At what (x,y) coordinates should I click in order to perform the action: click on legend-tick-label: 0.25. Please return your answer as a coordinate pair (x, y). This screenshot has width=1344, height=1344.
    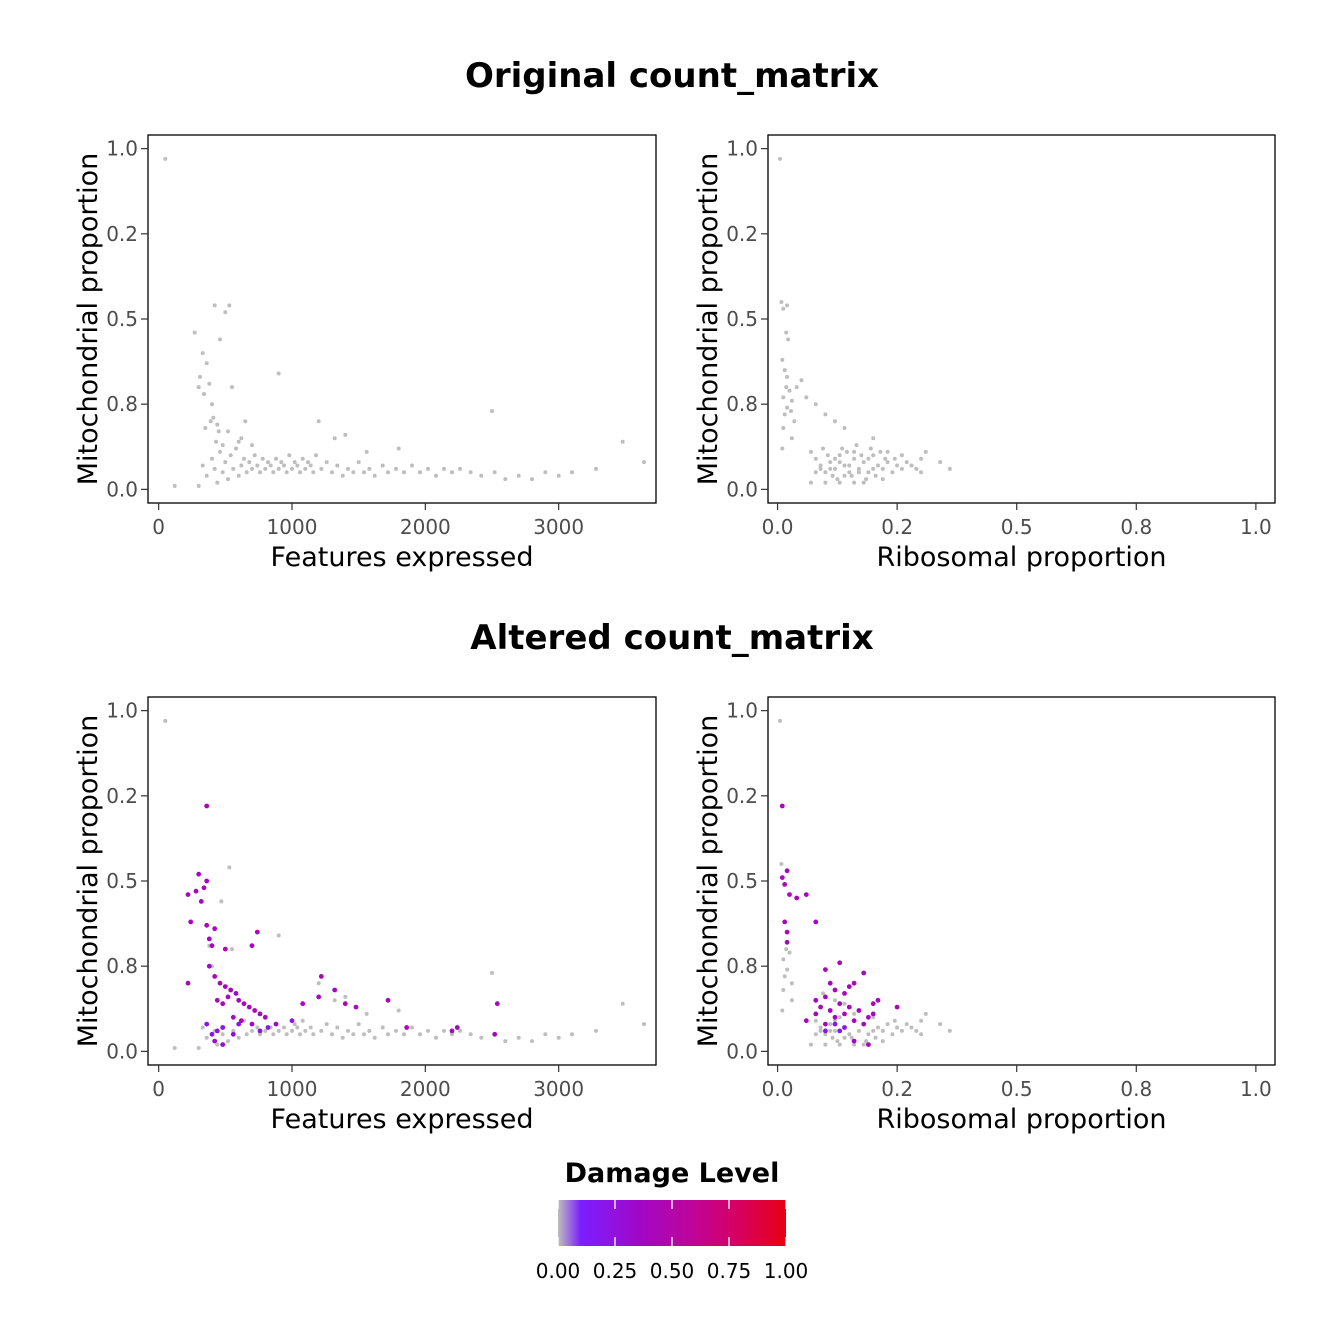
    Looking at the image, I should click on (615, 1271).